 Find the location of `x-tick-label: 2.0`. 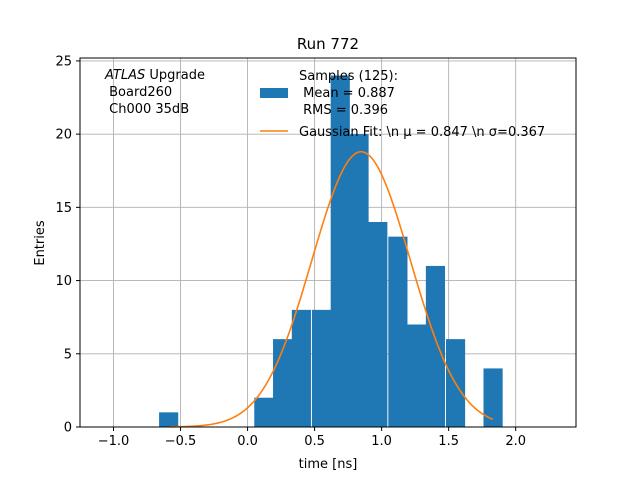

x-tick-label: 2.0 is located at coordinates (515, 441).